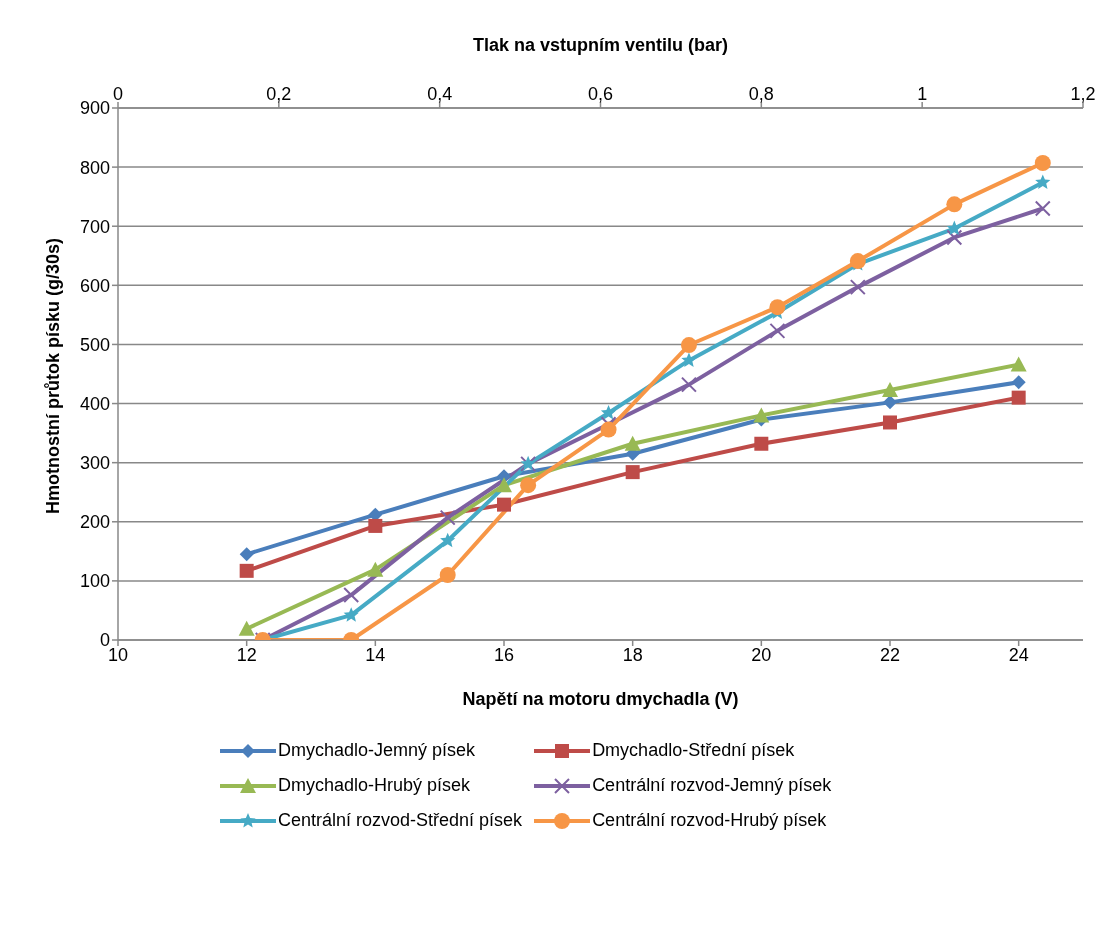 The width and height of the screenshot is (1116, 929). What do you see at coordinates (890, 654) in the screenshot?
I see `x-tick-label: 22` at bounding box center [890, 654].